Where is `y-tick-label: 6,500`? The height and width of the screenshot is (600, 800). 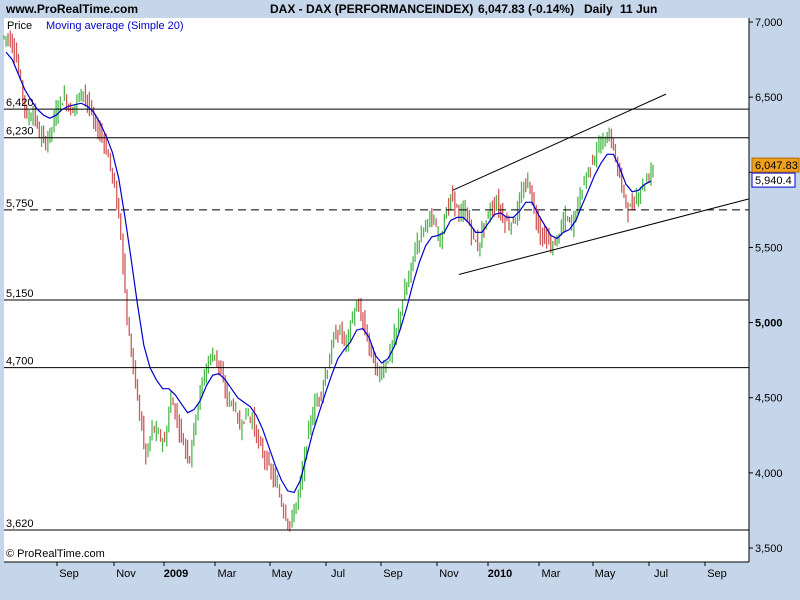 y-tick-label: 6,500 is located at coordinates (769, 98).